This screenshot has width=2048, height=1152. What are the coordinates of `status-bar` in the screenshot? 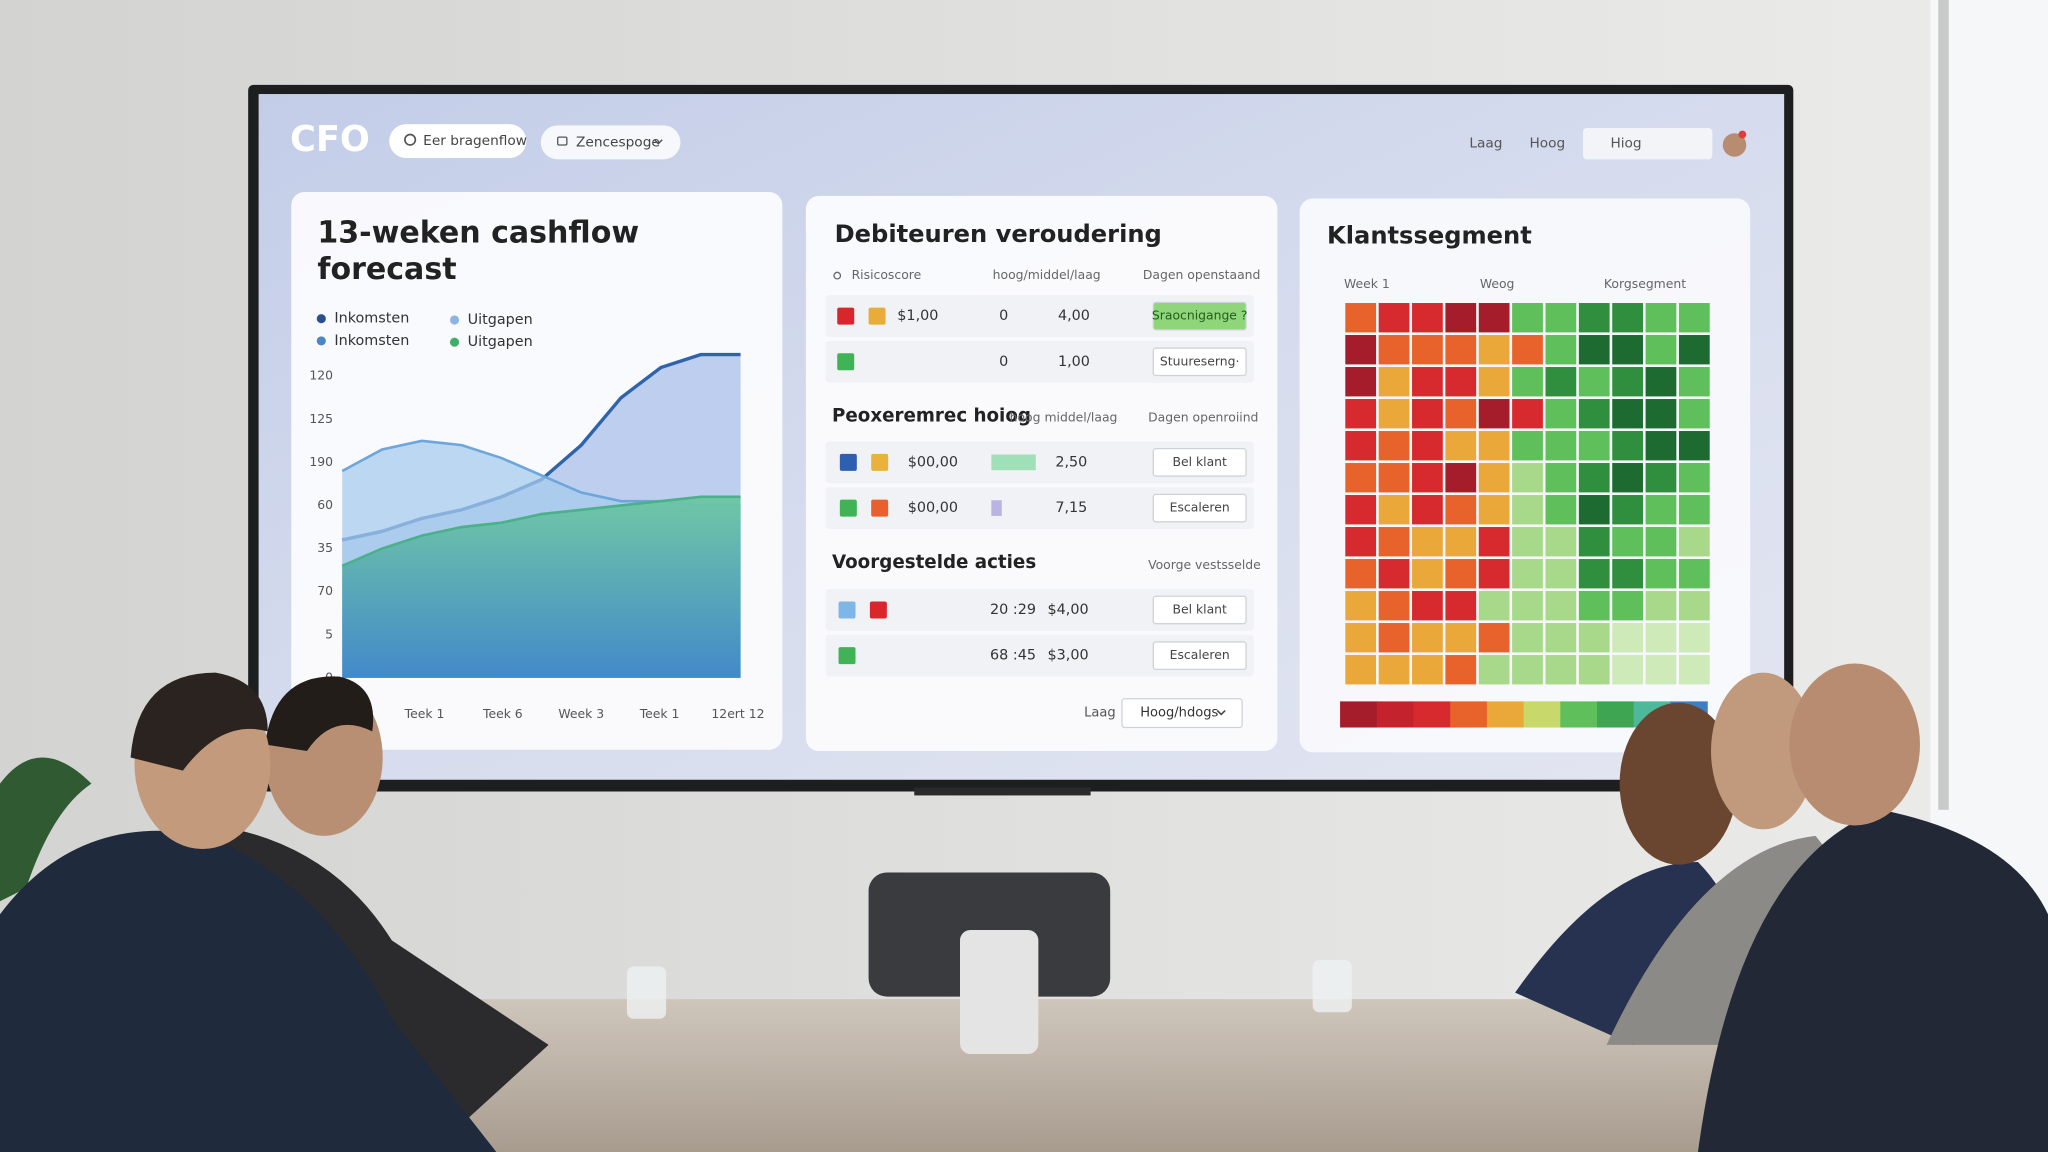 It's located at (1013, 462).